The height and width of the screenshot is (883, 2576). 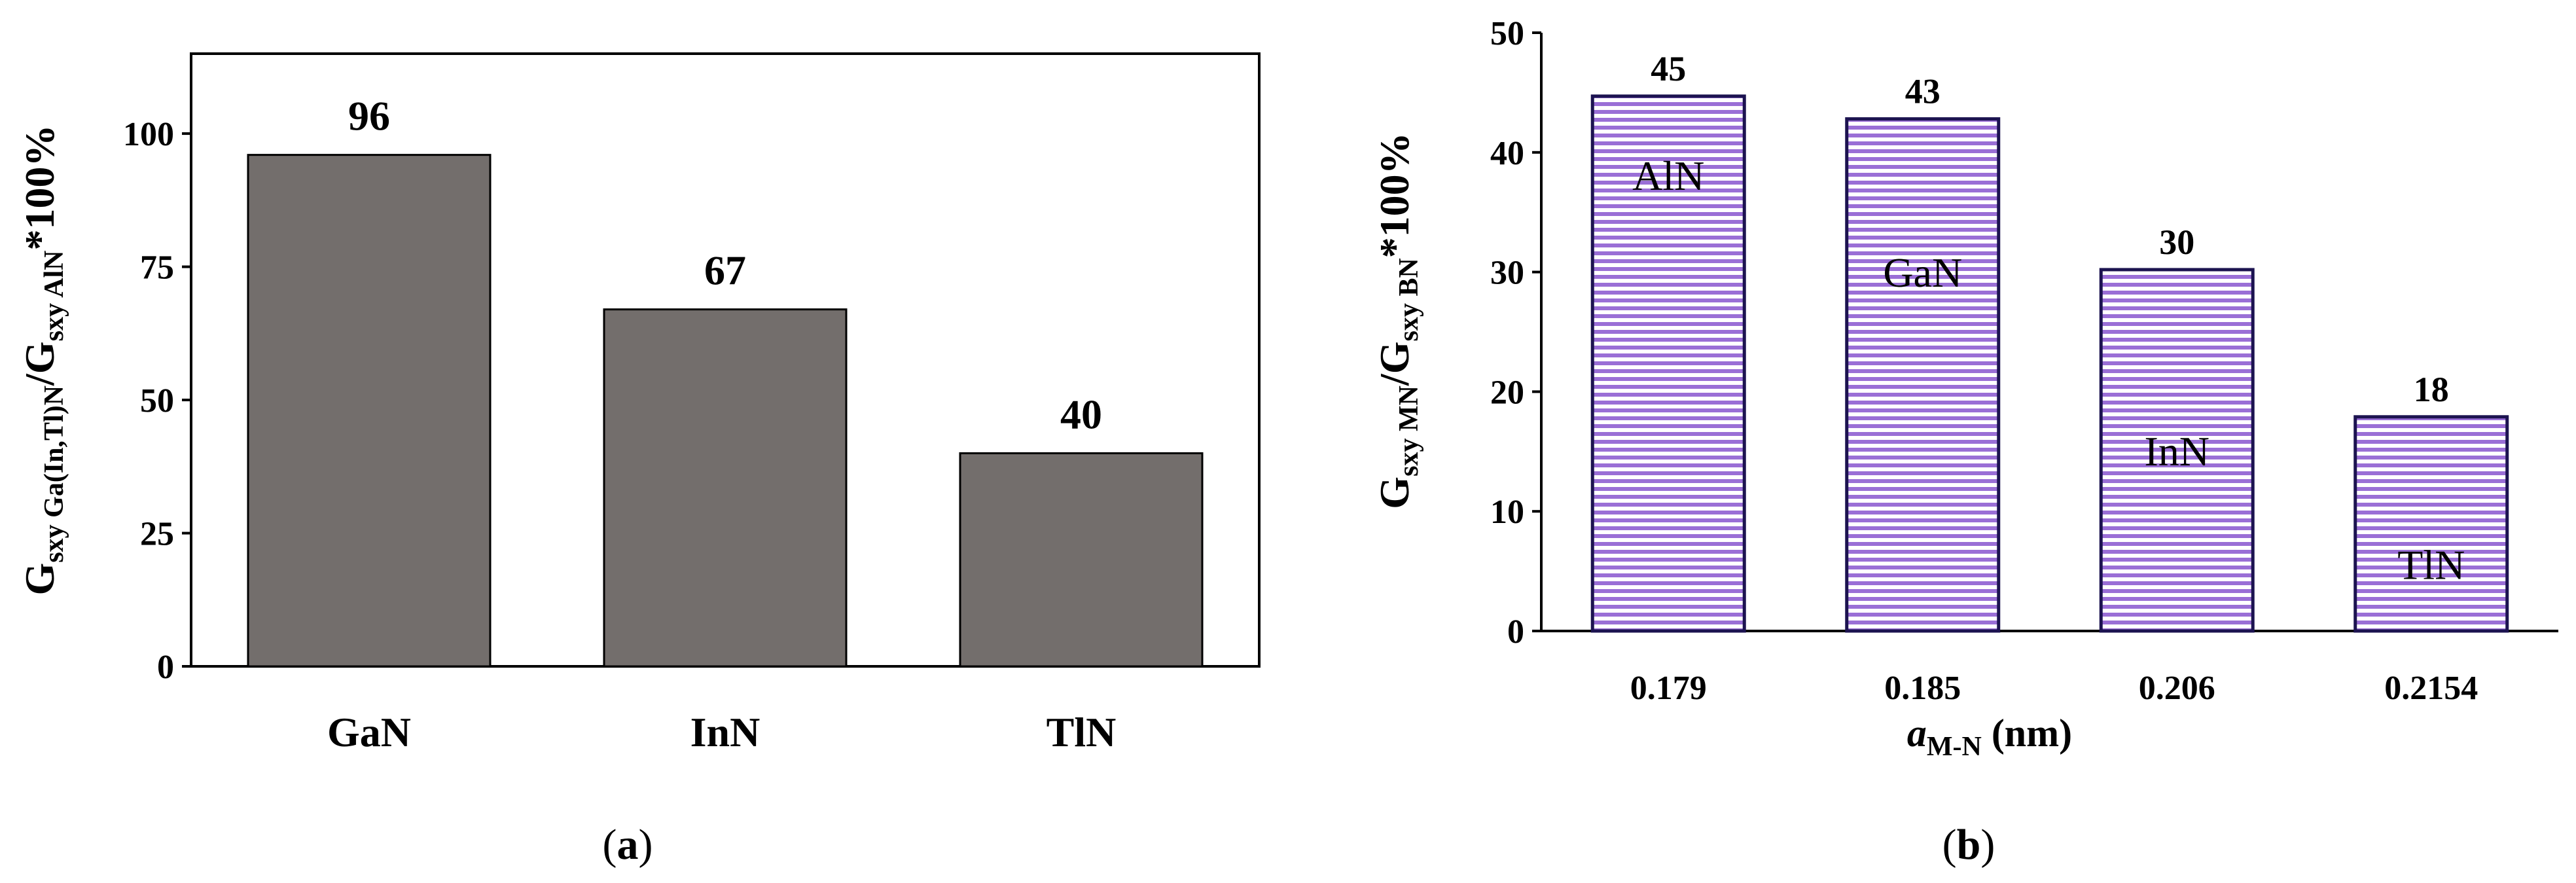 What do you see at coordinates (2054, 689) in the screenshot?
I see `x-tick-labels-b: 0.179 0.185 0.206 0.2154` at bounding box center [2054, 689].